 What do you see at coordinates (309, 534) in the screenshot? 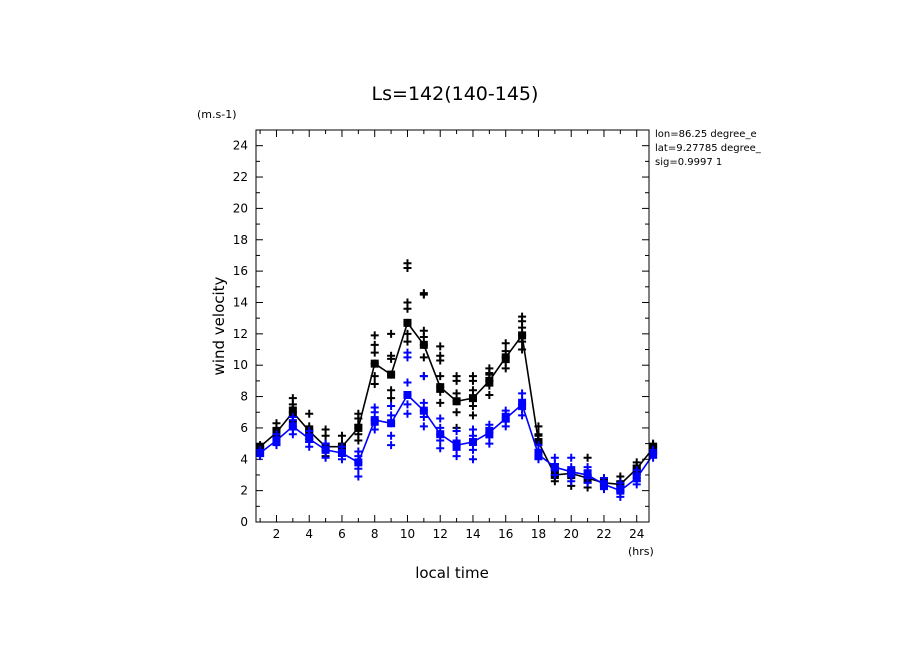
I see `x-tick-label: 4` at bounding box center [309, 534].